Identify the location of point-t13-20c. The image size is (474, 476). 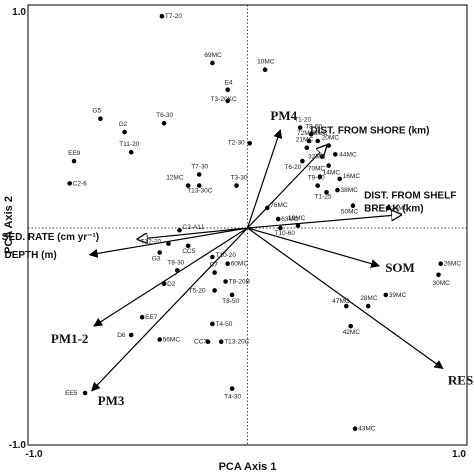
(221, 342).